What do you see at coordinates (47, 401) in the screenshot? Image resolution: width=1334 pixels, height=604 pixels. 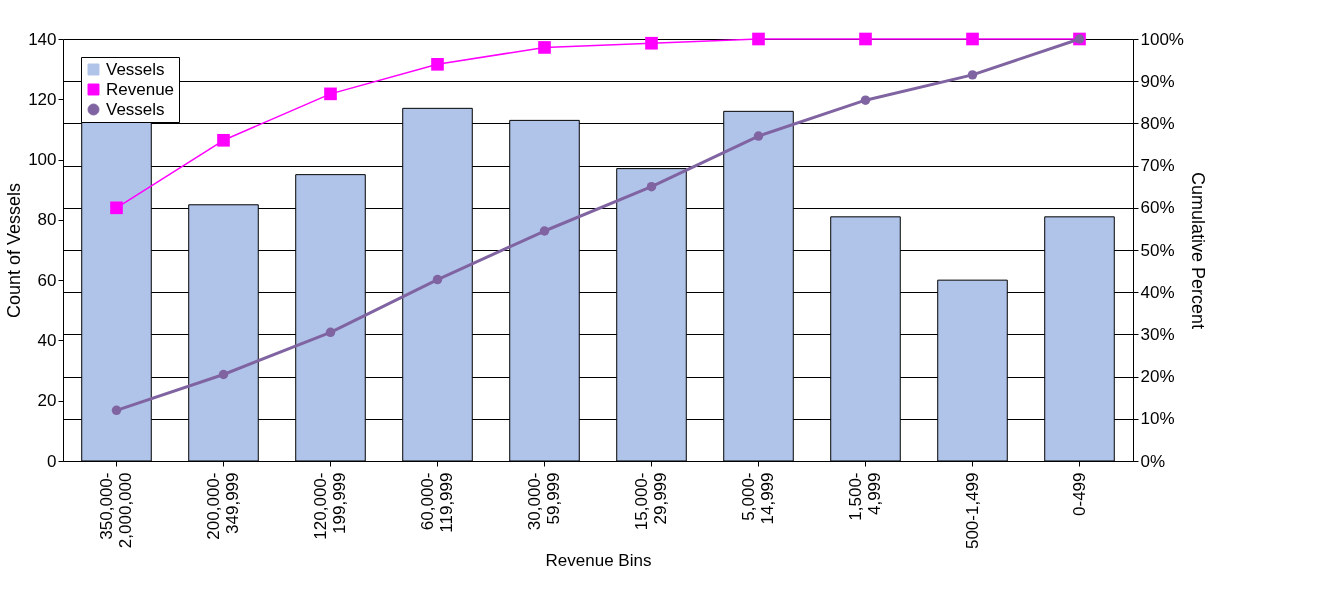 I see `y-tick-label: 20` at bounding box center [47, 401].